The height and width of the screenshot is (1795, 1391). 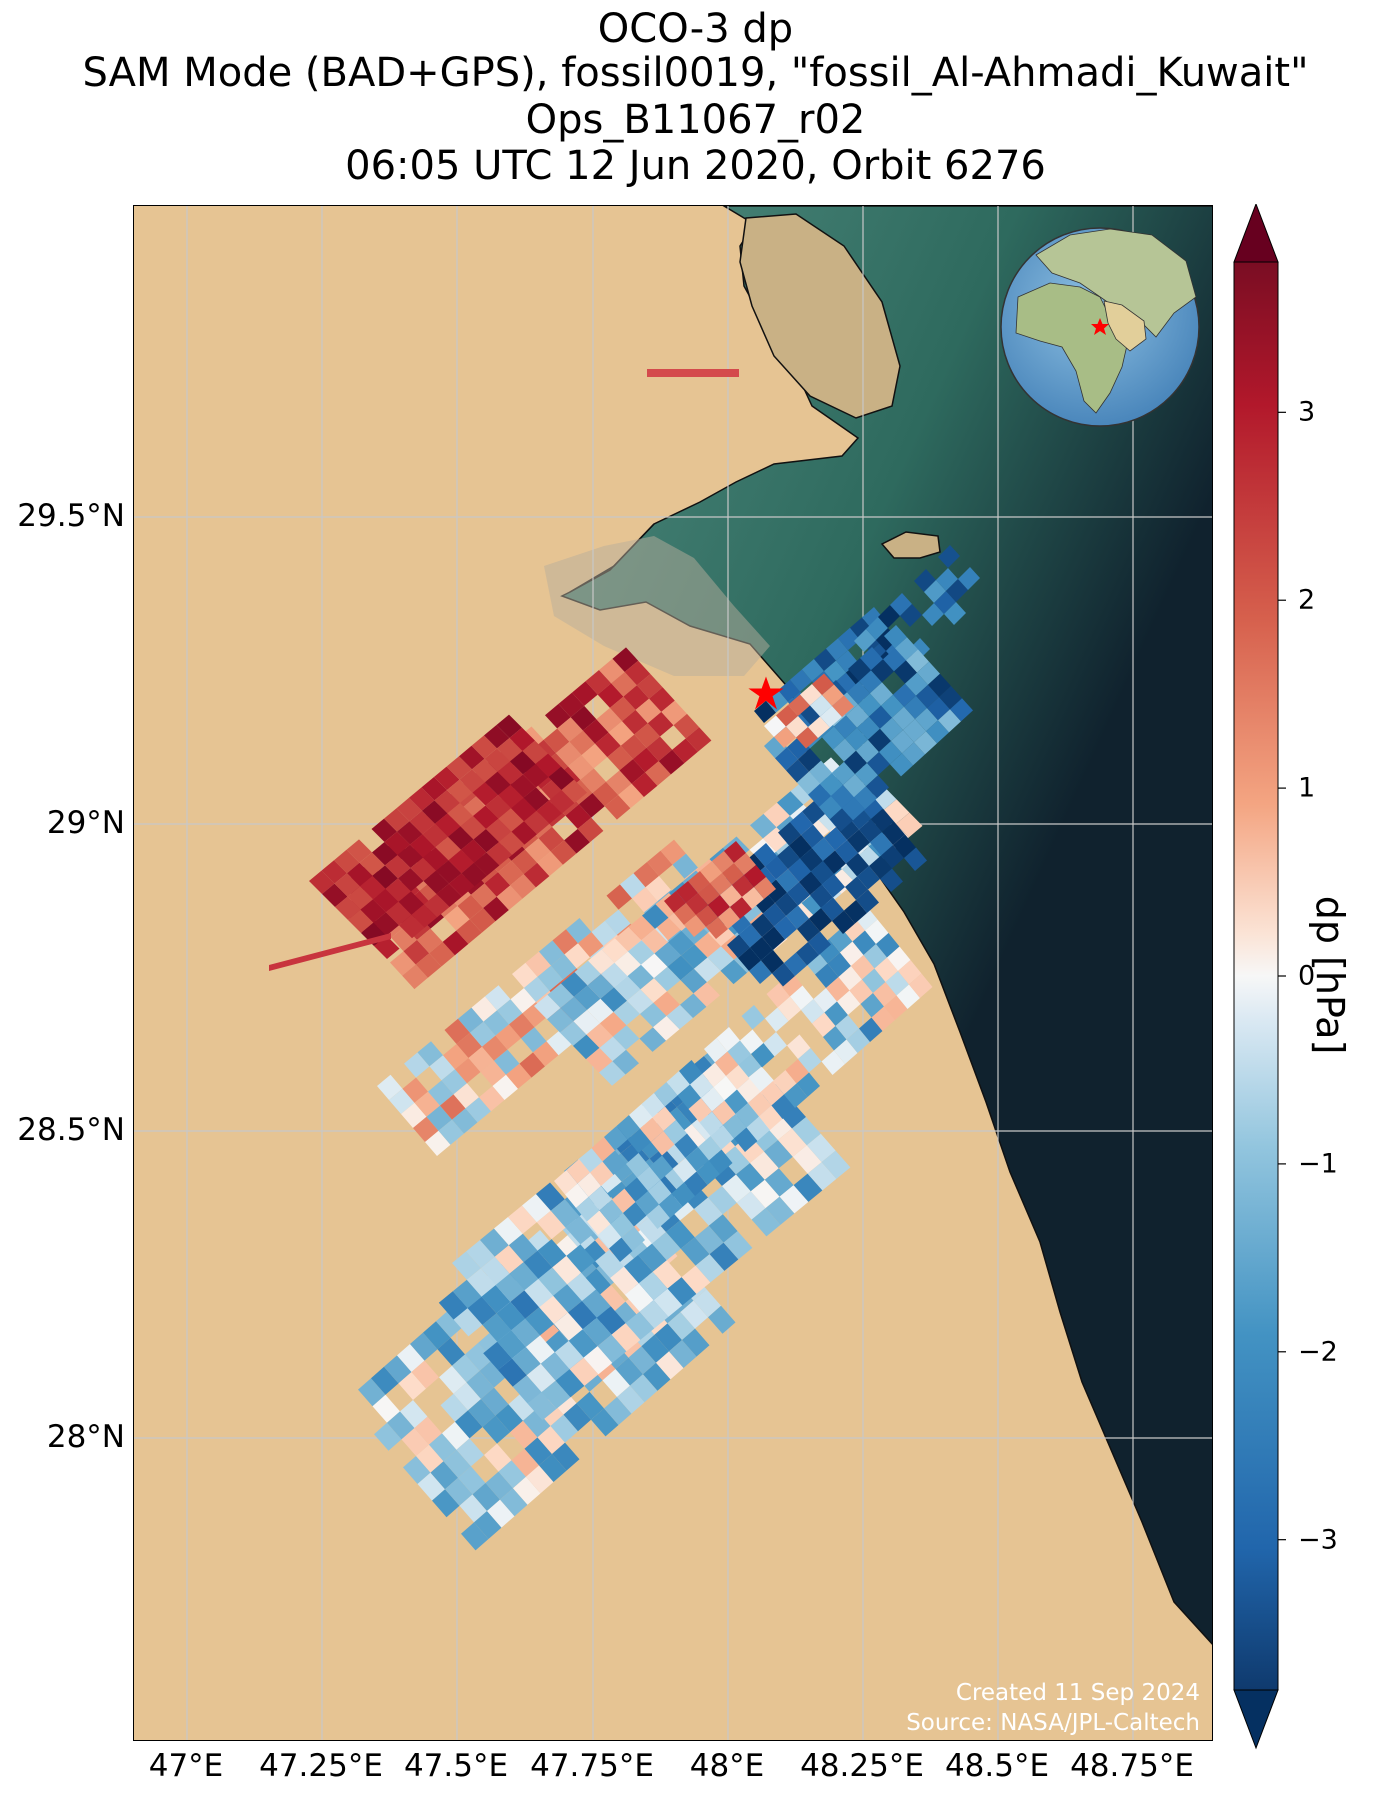 I want to click on lat-tick-label: 28°N, so click(x=85, y=1437).